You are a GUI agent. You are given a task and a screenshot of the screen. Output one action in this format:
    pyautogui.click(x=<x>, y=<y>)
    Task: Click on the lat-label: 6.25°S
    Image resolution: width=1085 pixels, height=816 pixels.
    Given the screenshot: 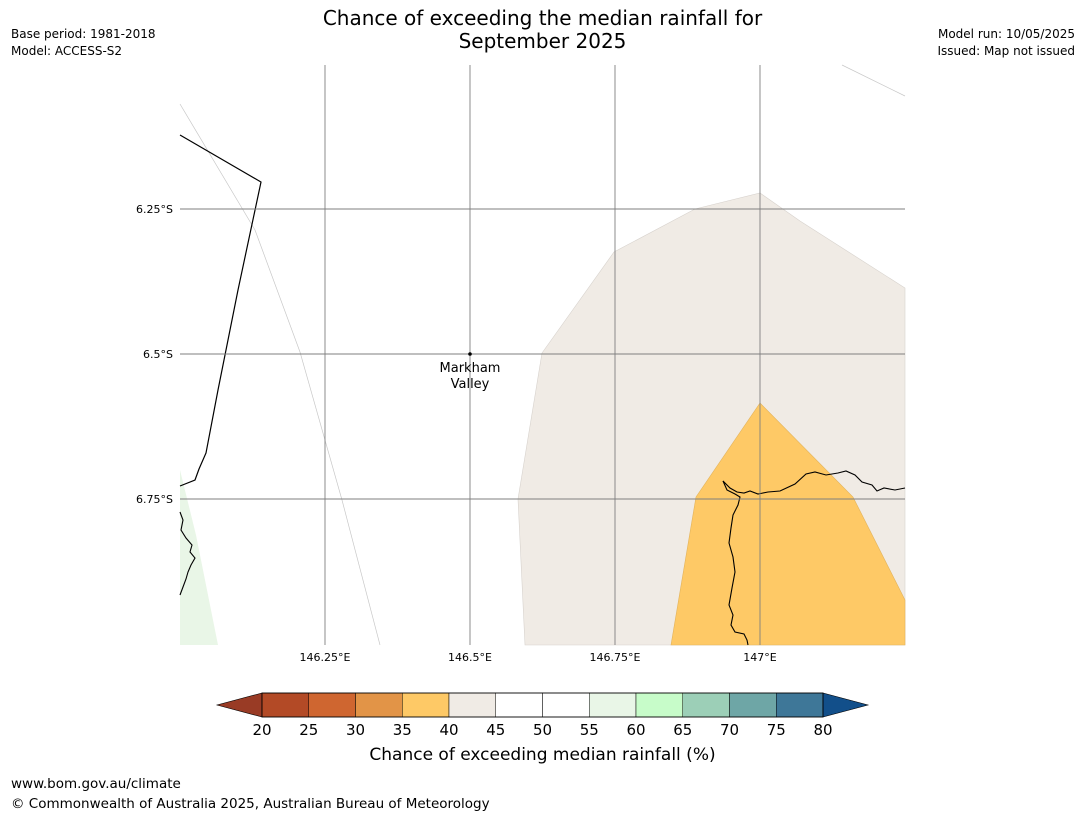 What is the action you would take?
    pyautogui.click(x=154, y=209)
    